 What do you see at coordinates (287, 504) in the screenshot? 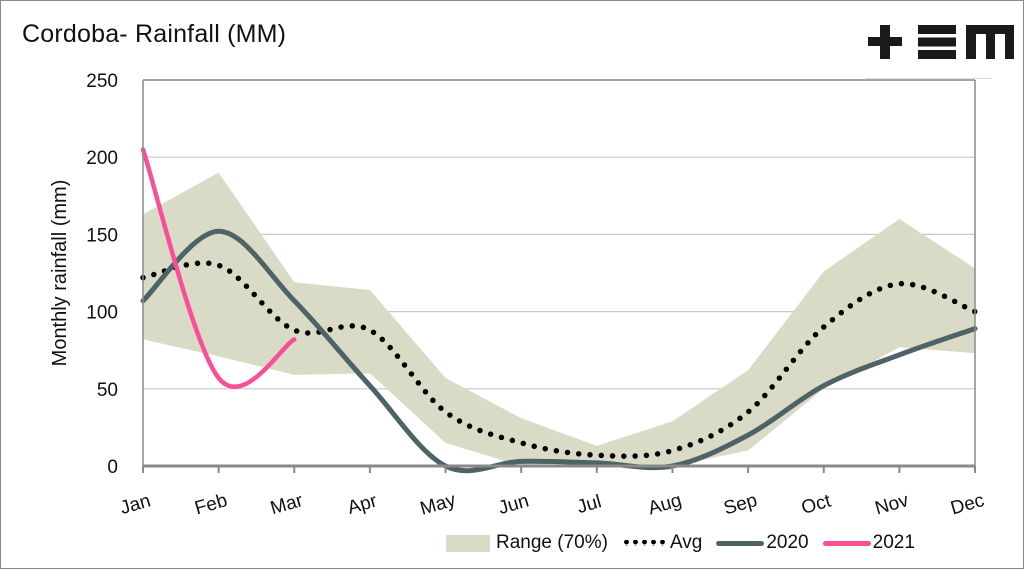
I see `x-tick-label-mar: Mar` at bounding box center [287, 504].